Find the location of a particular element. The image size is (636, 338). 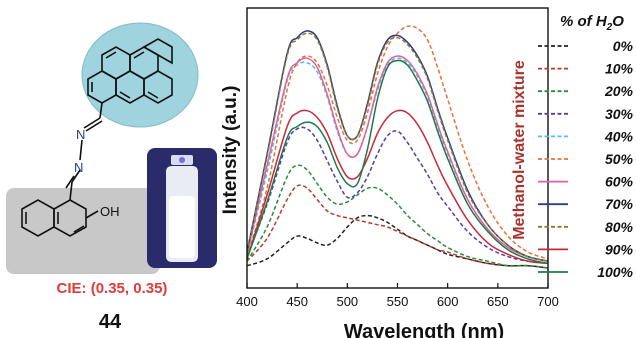

legend-label: 90% is located at coordinates (619, 249).